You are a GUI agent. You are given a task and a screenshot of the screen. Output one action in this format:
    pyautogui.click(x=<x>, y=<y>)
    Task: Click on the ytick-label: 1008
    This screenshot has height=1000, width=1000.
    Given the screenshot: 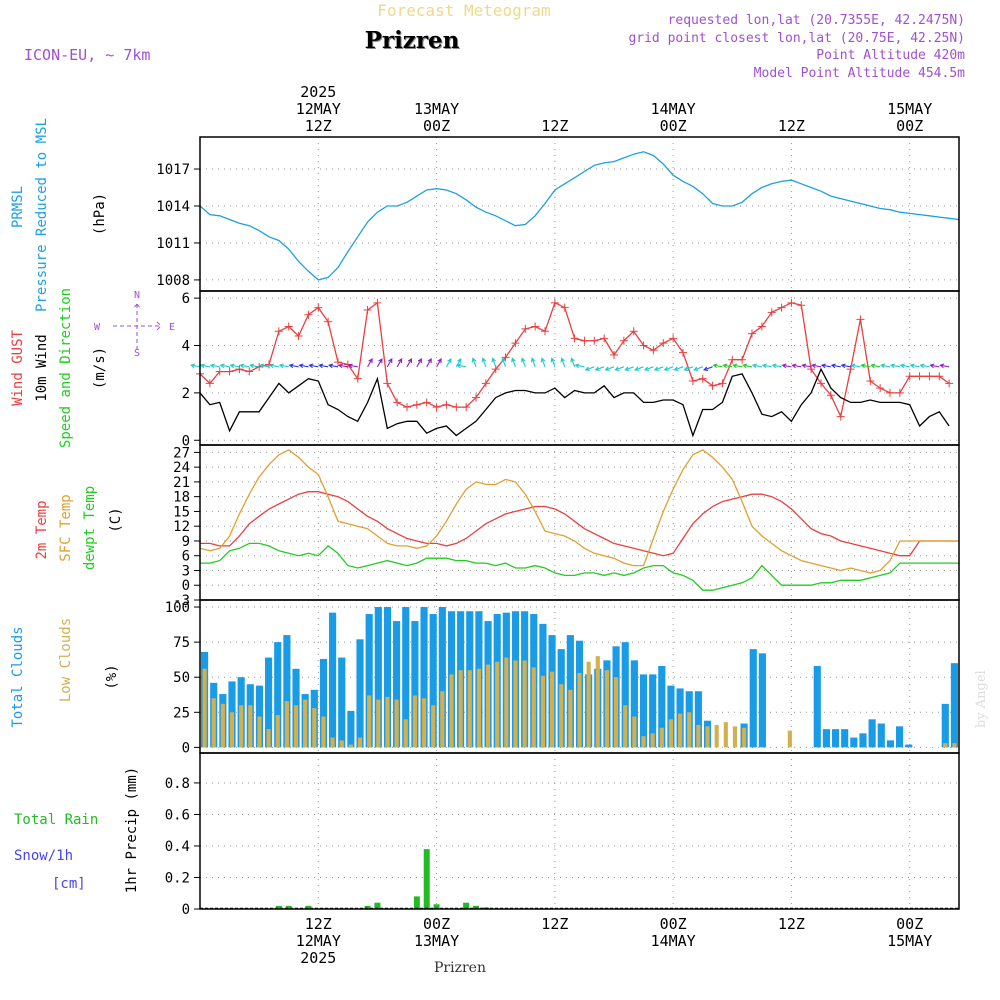 What is the action you would take?
    pyautogui.click(x=173, y=281)
    